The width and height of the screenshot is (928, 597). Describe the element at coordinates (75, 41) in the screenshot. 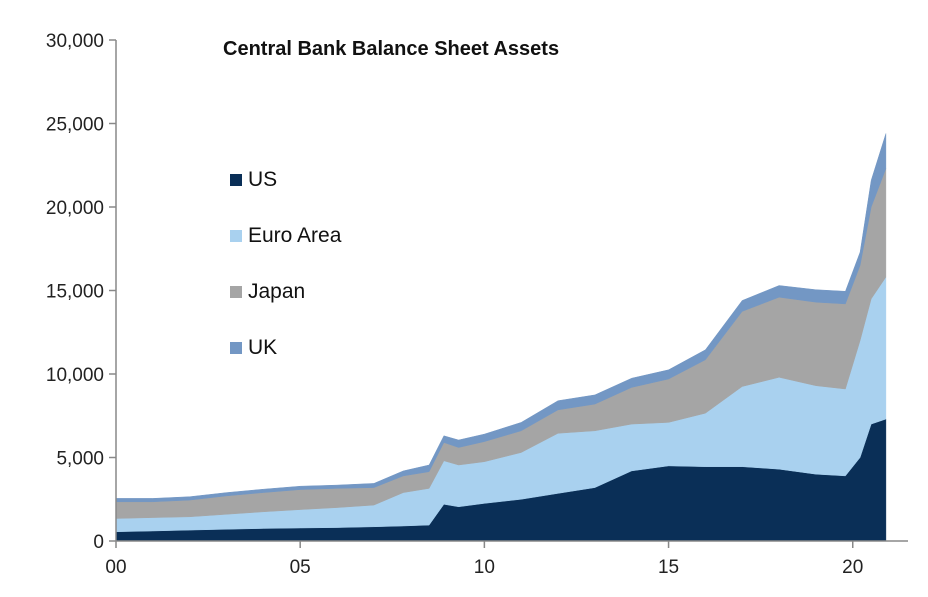

I see `y-tick-label: 30,000` at that location.